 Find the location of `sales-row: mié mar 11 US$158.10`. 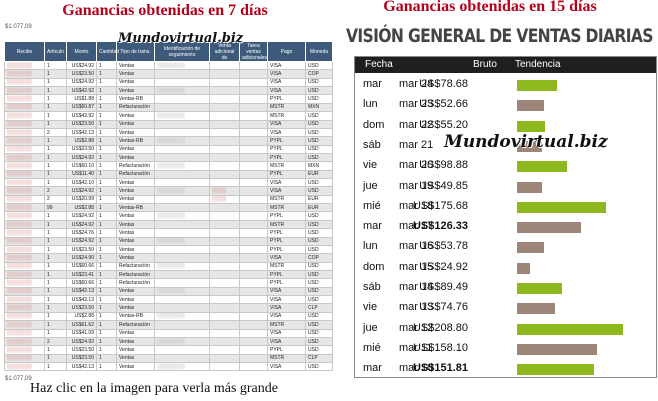

sales-row: mié mar 11 US$158.10 is located at coordinates (505, 349).